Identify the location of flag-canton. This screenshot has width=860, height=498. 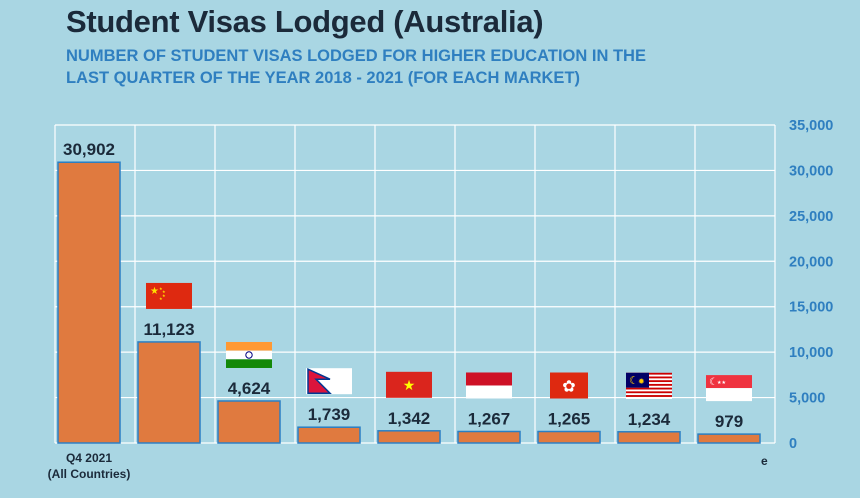
(637, 380).